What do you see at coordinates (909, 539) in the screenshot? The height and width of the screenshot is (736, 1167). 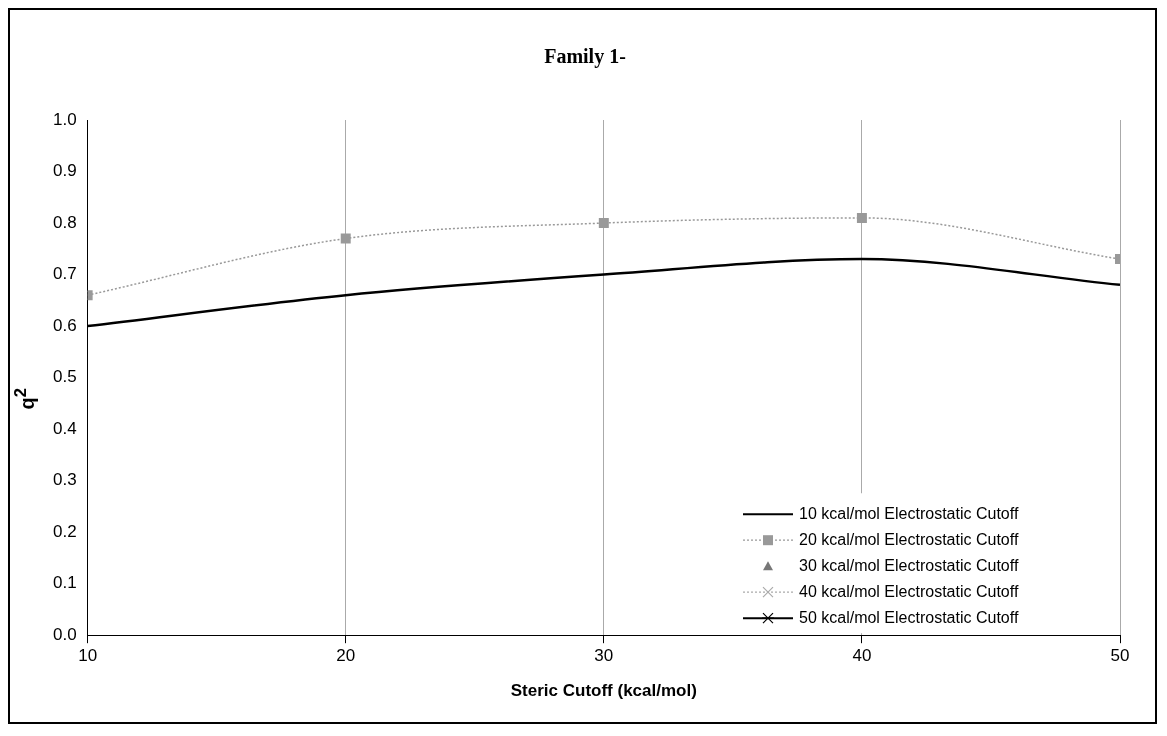 I see `legend-label: 20 kcal/mol Electrostatic Cutoff` at bounding box center [909, 539].